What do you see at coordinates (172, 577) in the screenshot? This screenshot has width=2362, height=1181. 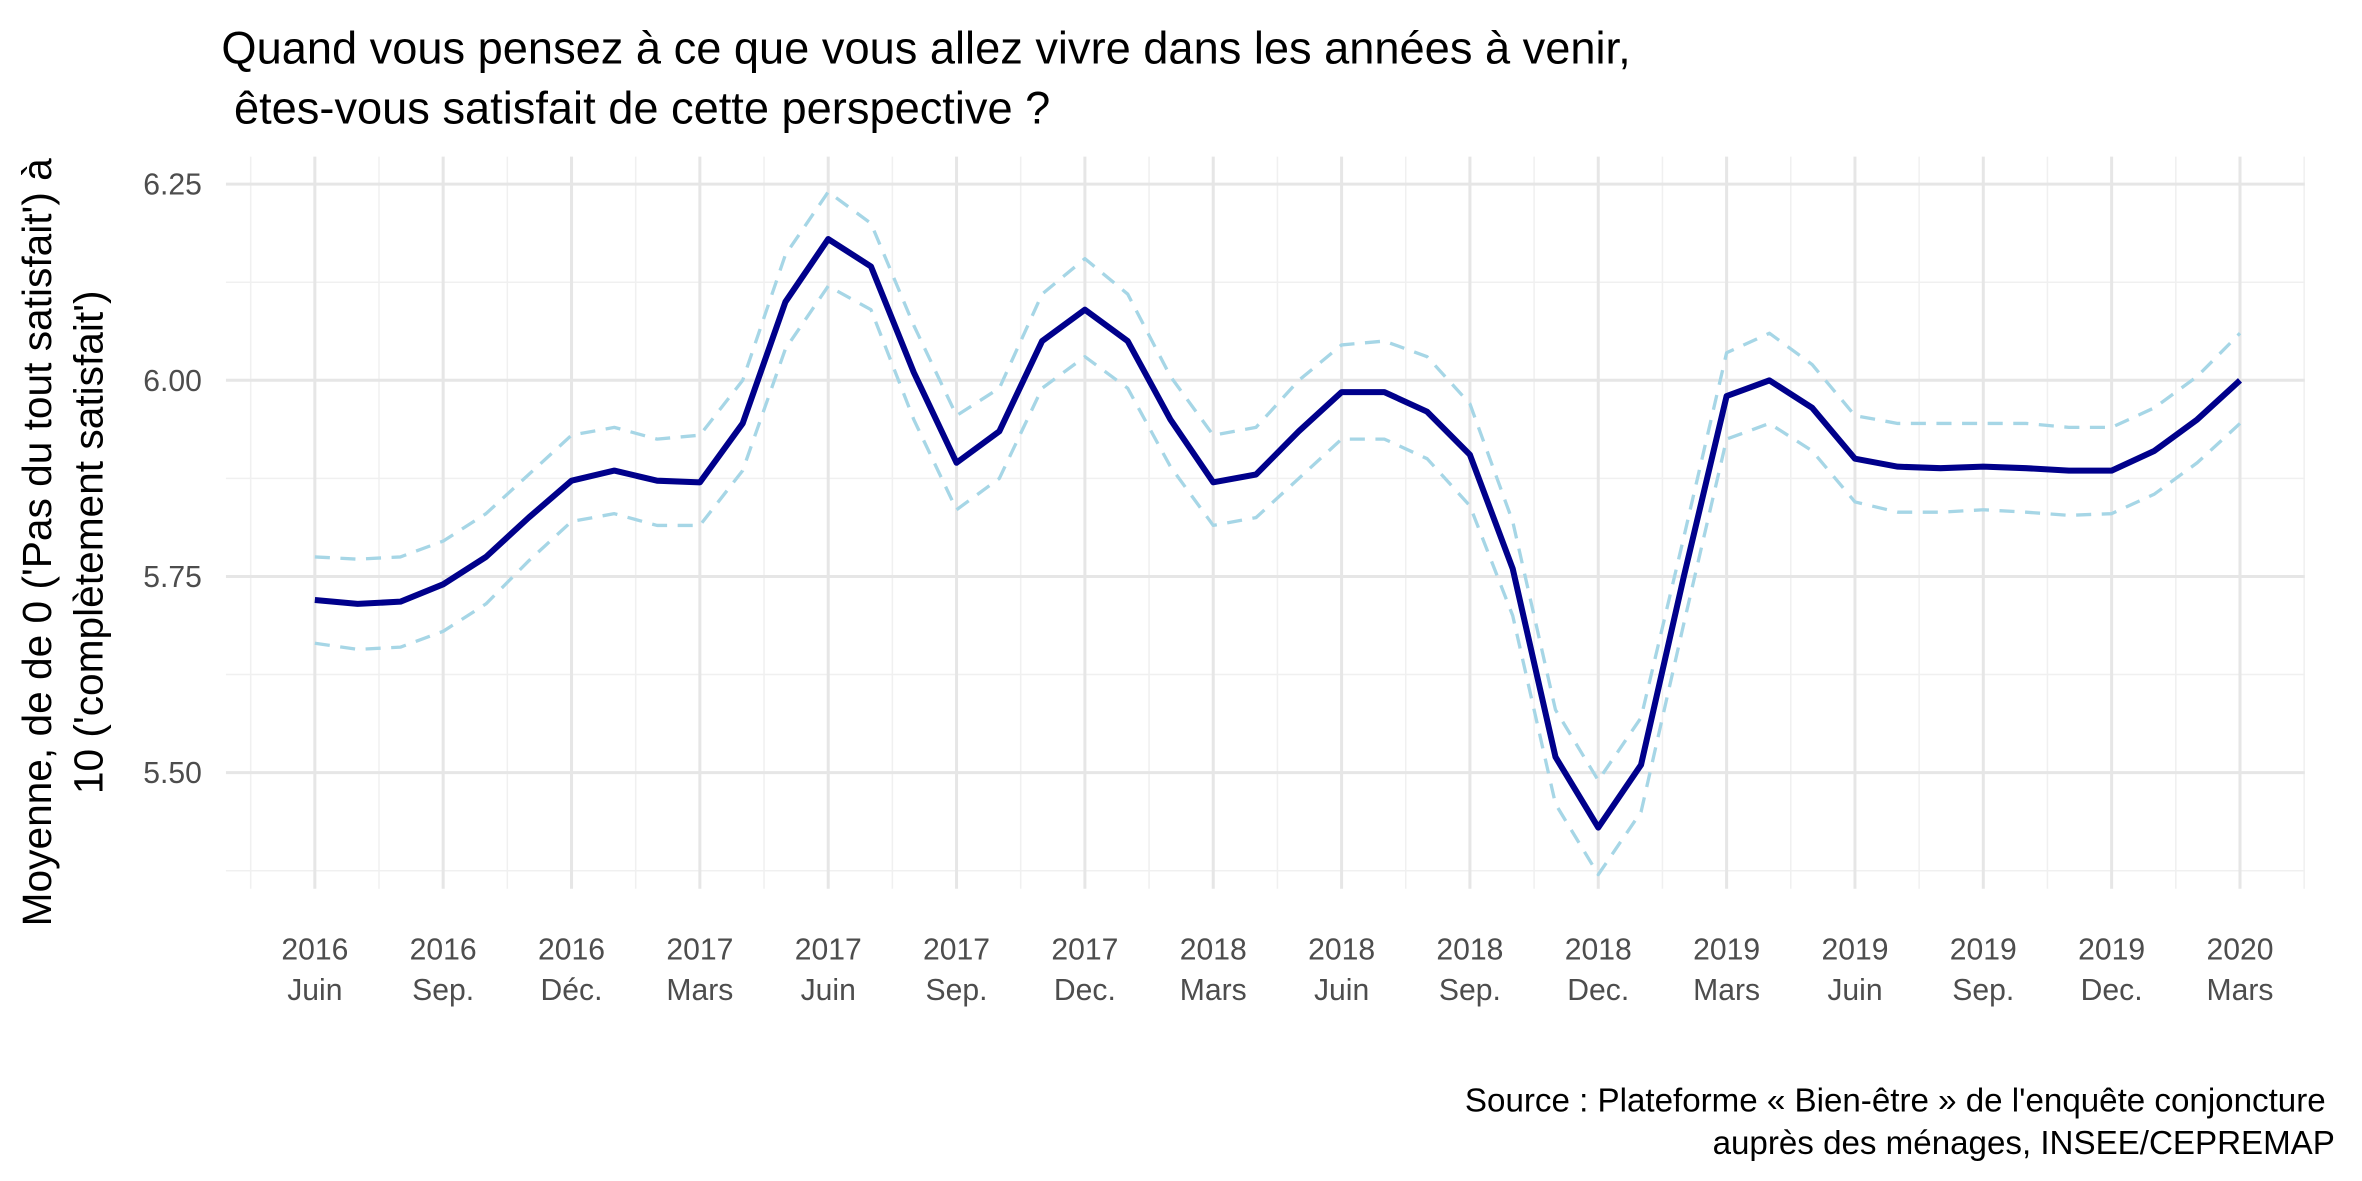 I see `y-tick-label: 5.75` at bounding box center [172, 577].